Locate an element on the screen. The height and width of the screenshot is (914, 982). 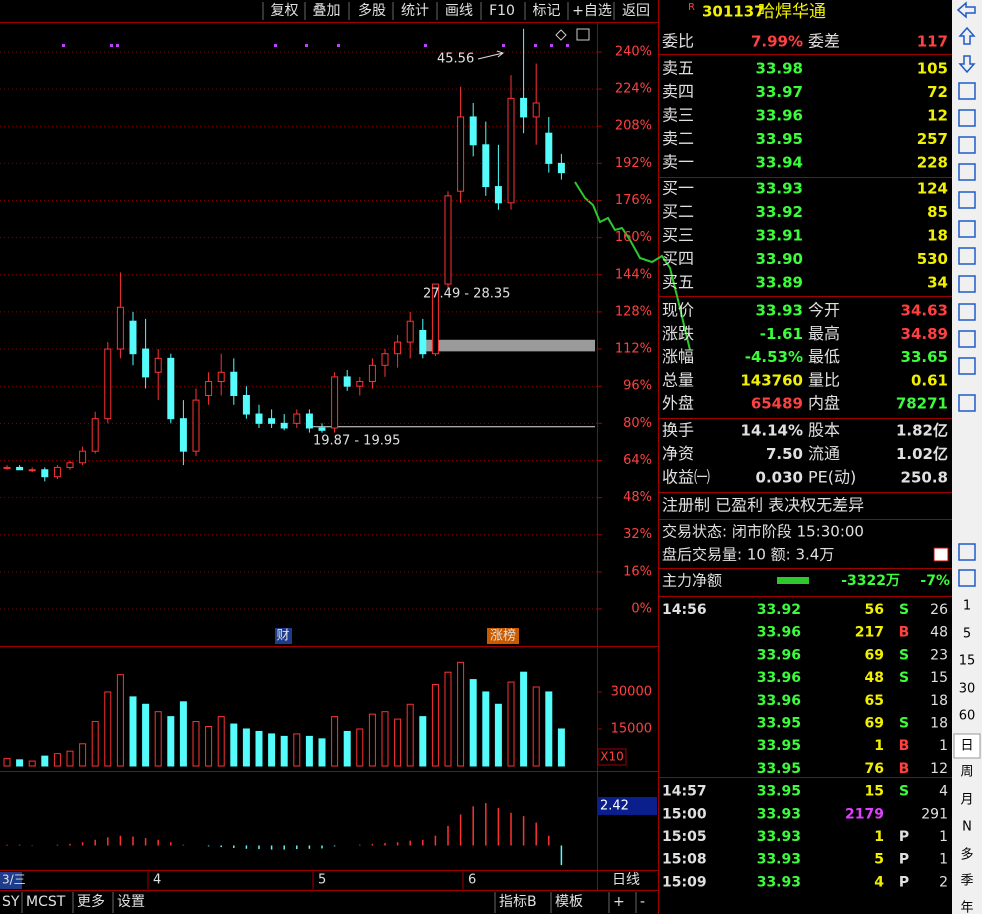
badge-label: 财 is located at coordinates (282, 636).